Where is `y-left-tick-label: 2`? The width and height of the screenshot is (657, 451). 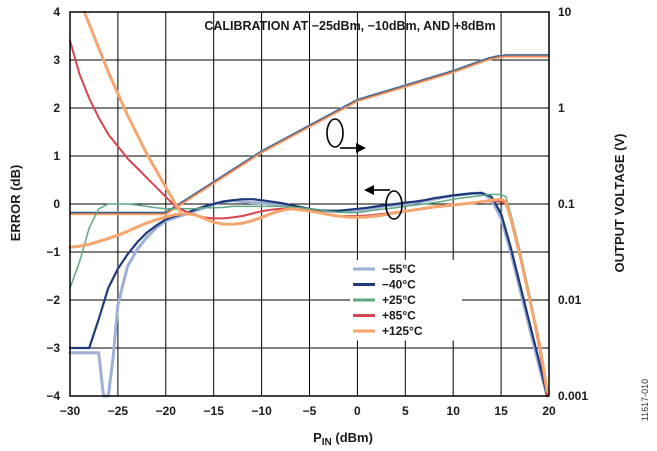 y-left-tick-label: 2 is located at coordinates (56, 108).